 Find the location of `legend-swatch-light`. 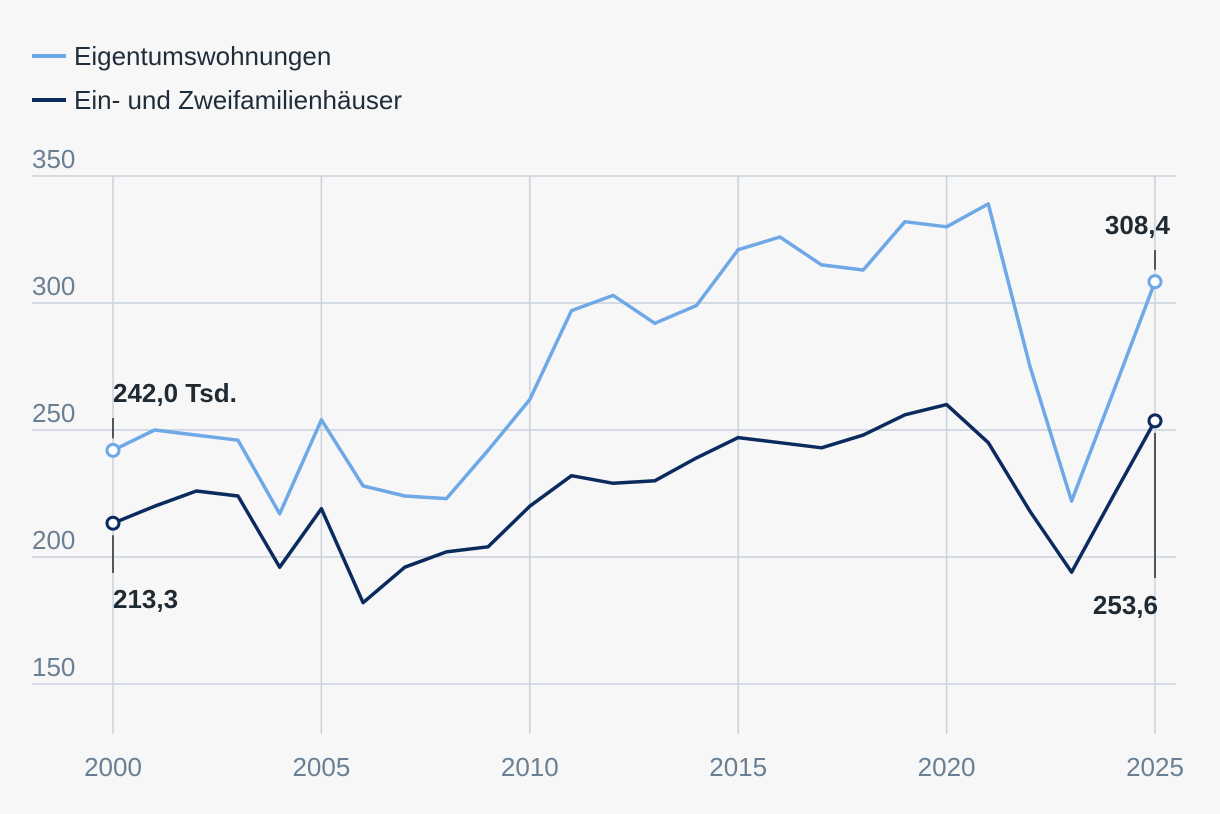

legend-swatch-light is located at coordinates (49, 56).